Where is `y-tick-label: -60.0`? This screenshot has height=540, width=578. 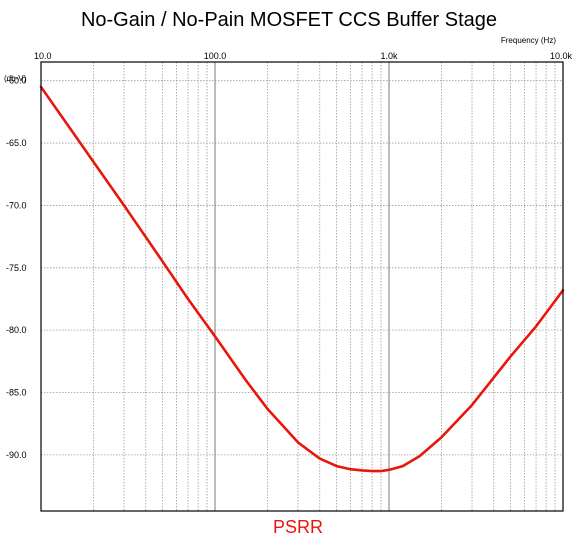 y-tick-label: -60.0 is located at coordinates (16, 81).